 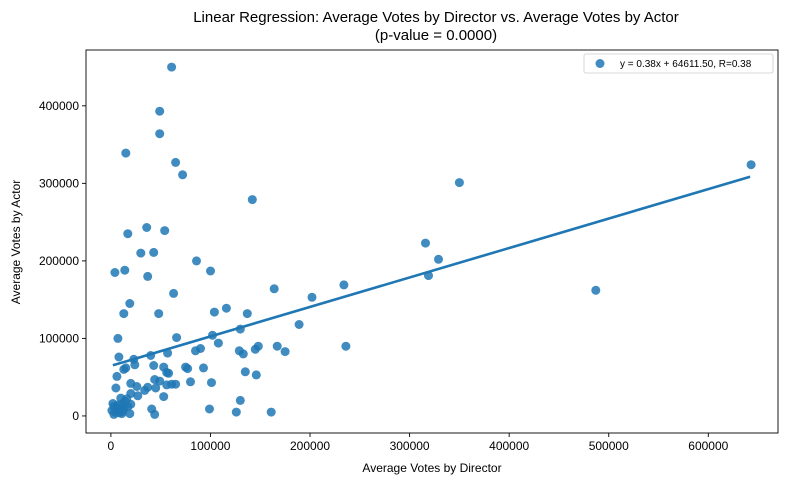 What do you see at coordinates (431, 468) in the screenshot?
I see `x-axis-label: Average Votes by Director` at bounding box center [431, 468].